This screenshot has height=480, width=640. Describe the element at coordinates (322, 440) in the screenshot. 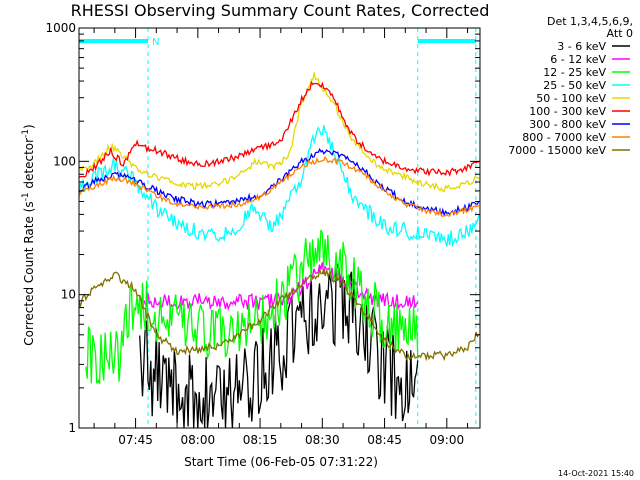

I see `x-tick-label: 08:30` at that location.